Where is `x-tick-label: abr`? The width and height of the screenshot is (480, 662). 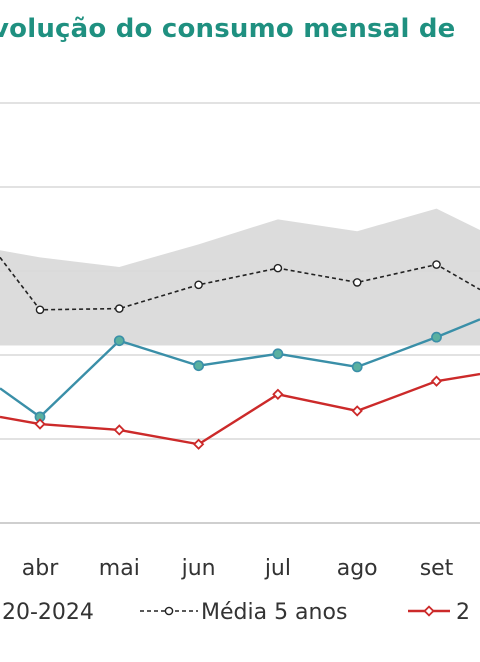
x-tick-label: abr is located at coordinates (40, 568).